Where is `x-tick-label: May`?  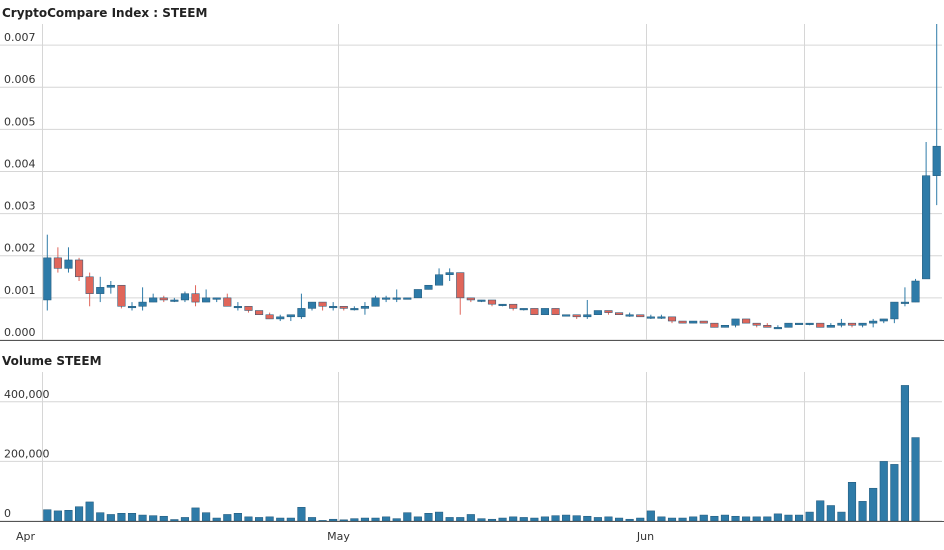
x-tick-label: May is located at coordinates (338, 536).